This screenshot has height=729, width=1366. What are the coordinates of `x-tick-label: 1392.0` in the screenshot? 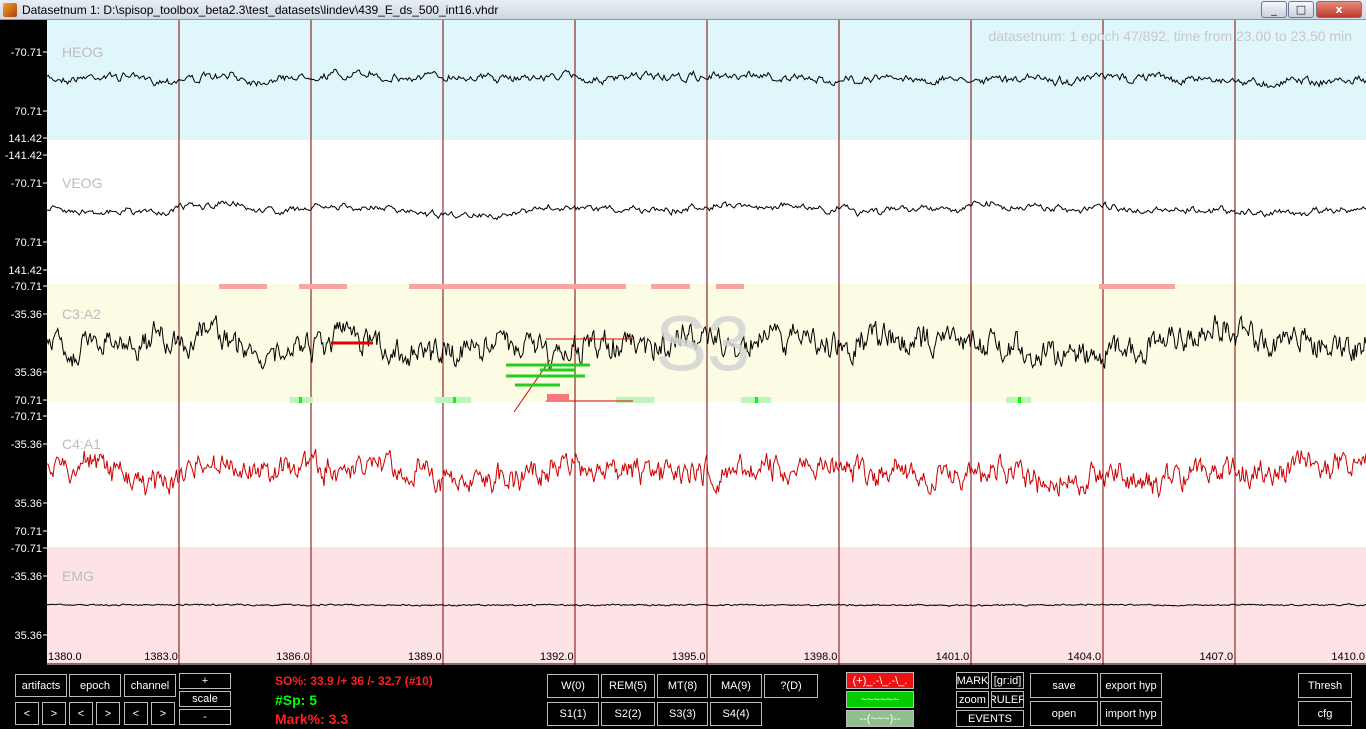 It's located at (557, 657).